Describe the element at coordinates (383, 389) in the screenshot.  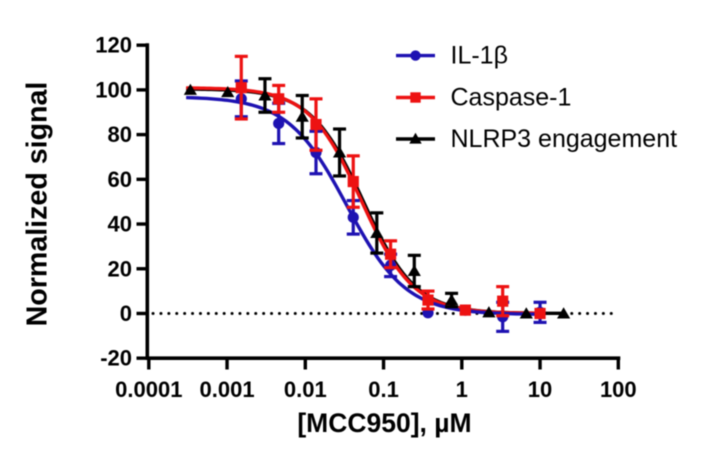
I see `svg-text: 0.1` at that location.